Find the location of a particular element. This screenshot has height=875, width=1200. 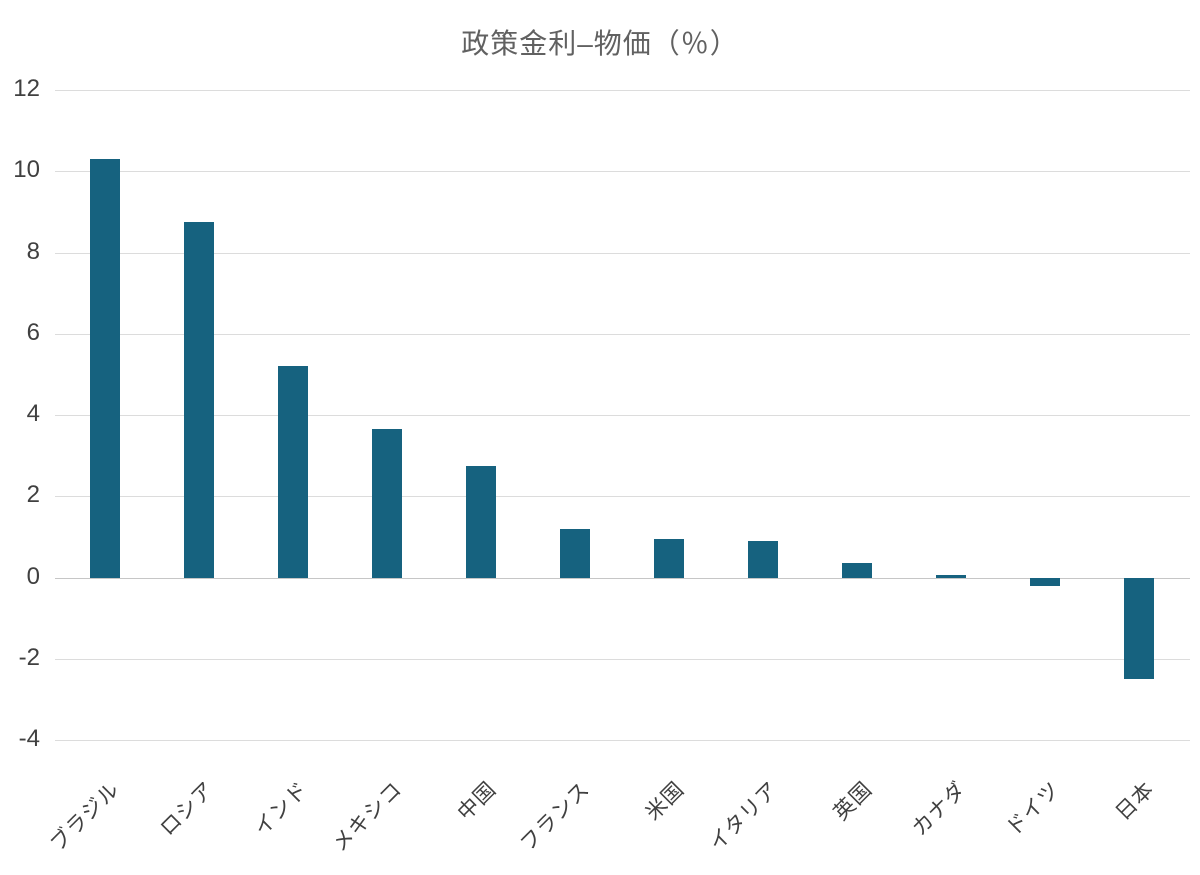

x-tick-label: 中国 is located at coordinates (477, 801).